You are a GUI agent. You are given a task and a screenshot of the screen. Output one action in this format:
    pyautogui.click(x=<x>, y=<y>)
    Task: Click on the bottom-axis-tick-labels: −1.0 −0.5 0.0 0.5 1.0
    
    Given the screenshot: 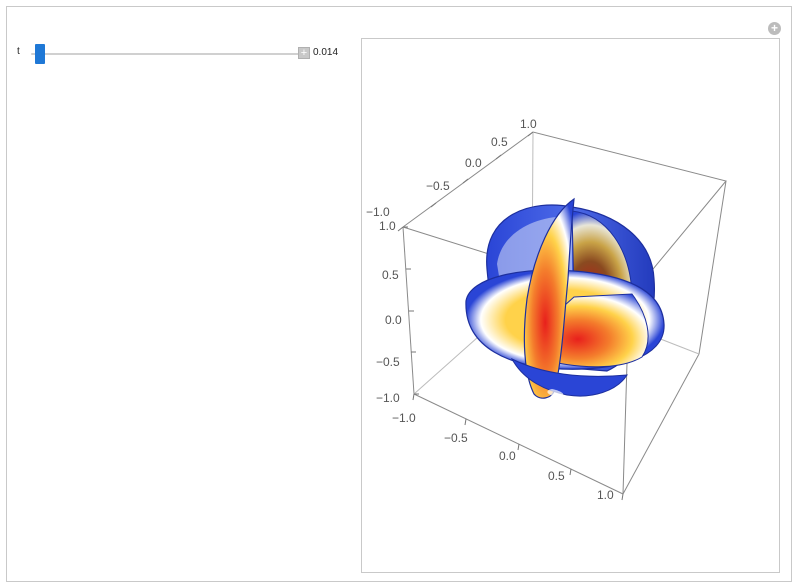 What is the action you would take?
    pyautogui.click(x=503, y=456)
    